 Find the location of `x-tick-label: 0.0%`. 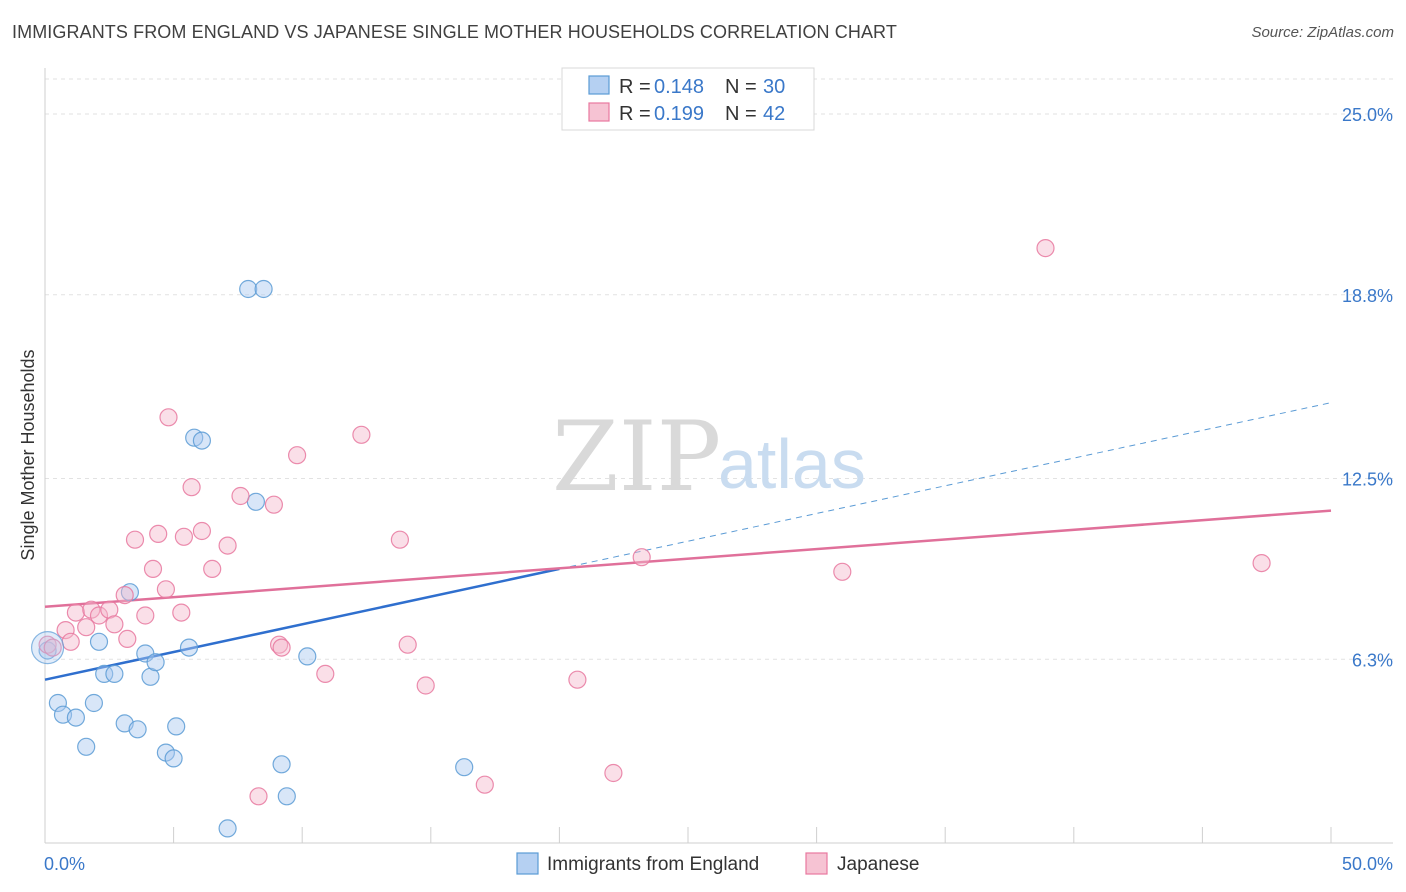

x-tick-label: 0.0% is located at coordinates (64, 864).